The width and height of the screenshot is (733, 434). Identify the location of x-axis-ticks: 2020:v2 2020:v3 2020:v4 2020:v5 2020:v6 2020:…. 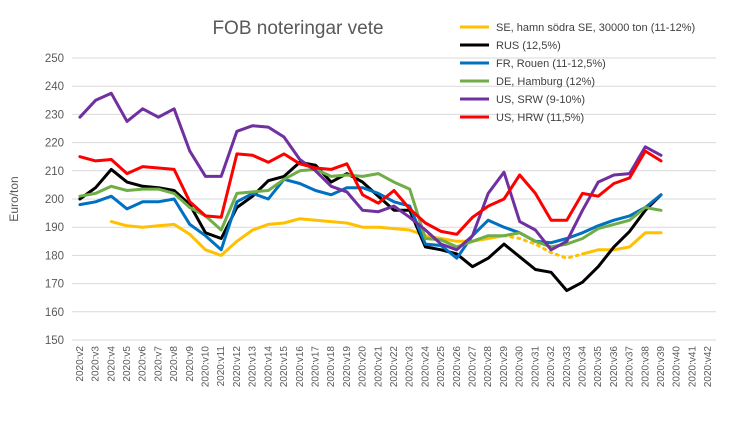
(394, 367).